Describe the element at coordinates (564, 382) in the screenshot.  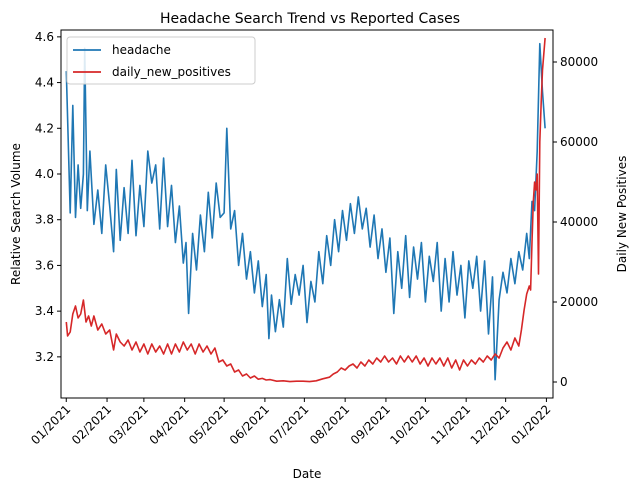
I see `y-right-tick-label: 0` at that location.